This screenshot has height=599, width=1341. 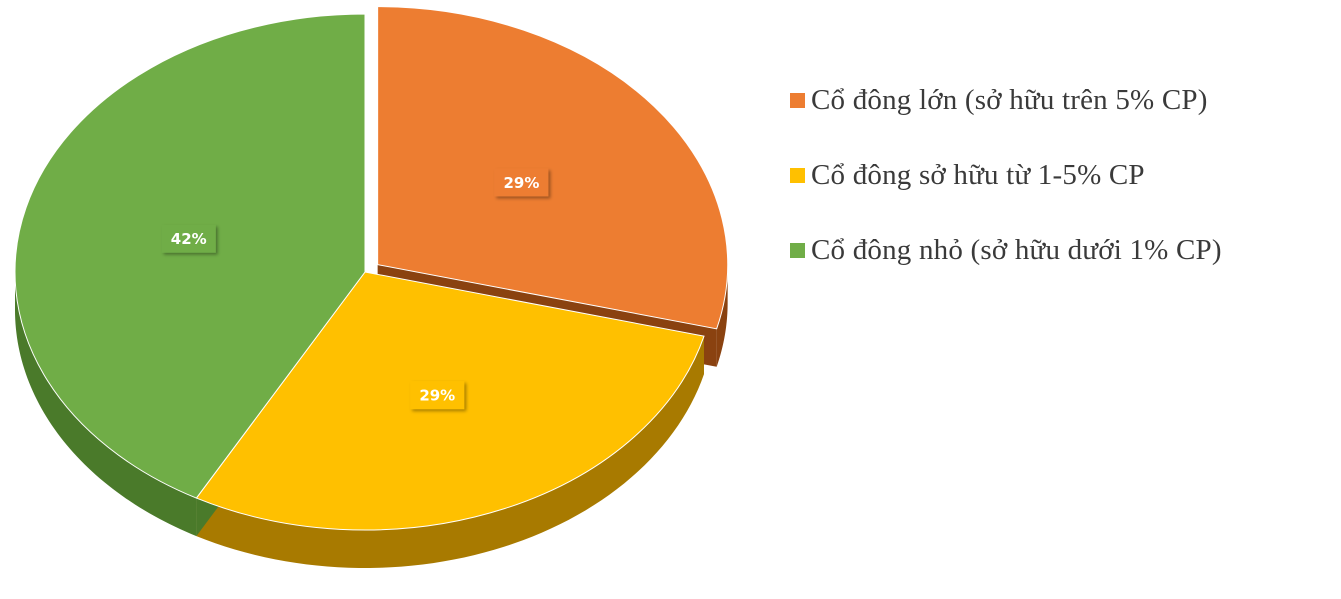 I want to click on legend-item-mid-shareholders: Cổ đông sở hữu từ 1-5% CP, so click(x=1062, y=175).